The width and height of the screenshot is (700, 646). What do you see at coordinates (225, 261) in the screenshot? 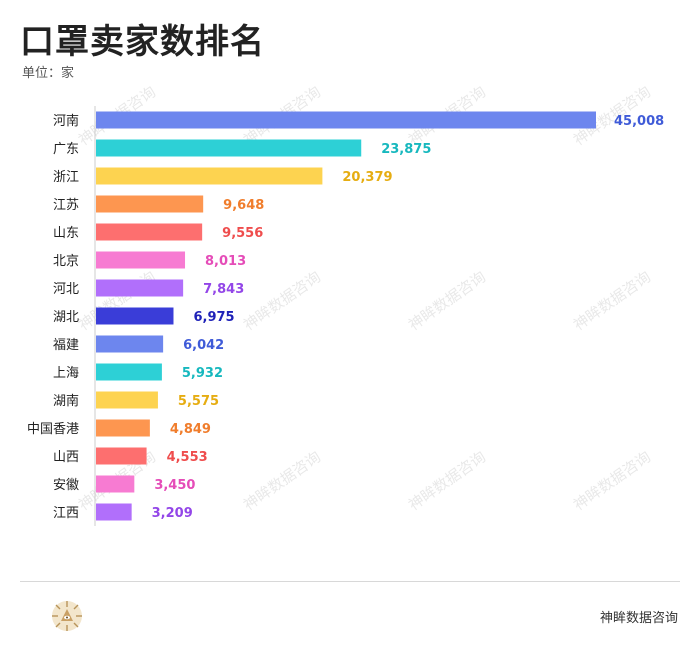
I see `value-label: 8,013` at bounding box center [225, 261].